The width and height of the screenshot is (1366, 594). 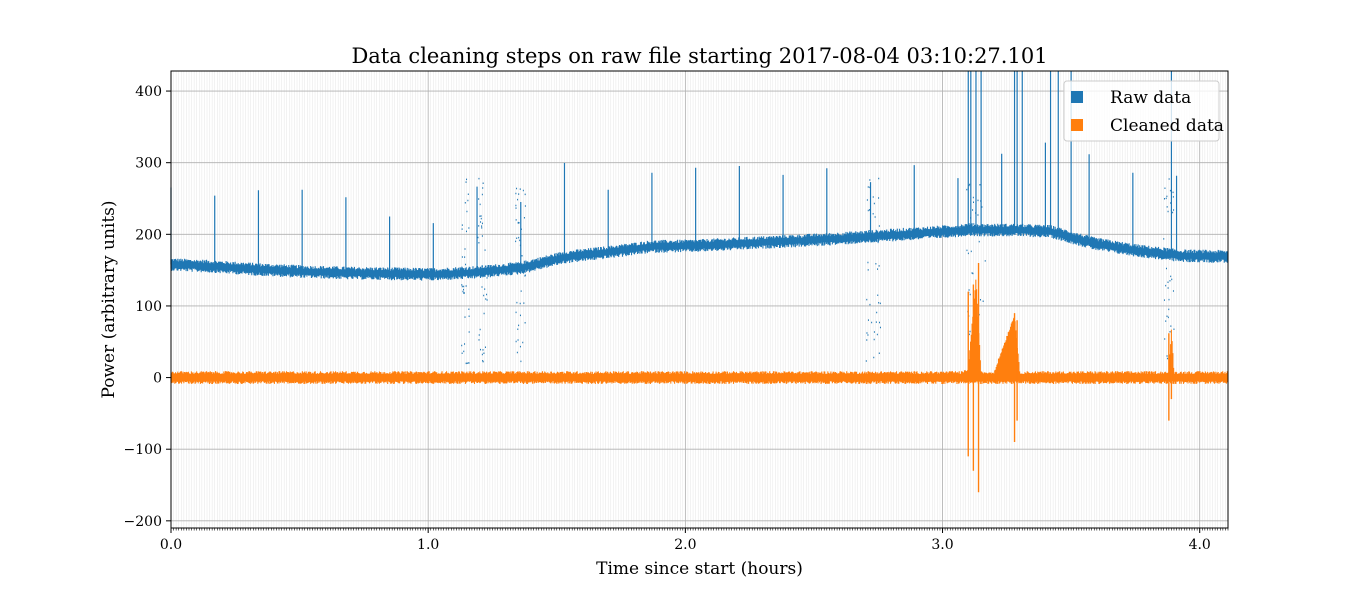 What do you see at coordinates (699, 569) in the screenshot?
I see `x-axis-label: Time since start (hours)` at bounding box center [699, 569].